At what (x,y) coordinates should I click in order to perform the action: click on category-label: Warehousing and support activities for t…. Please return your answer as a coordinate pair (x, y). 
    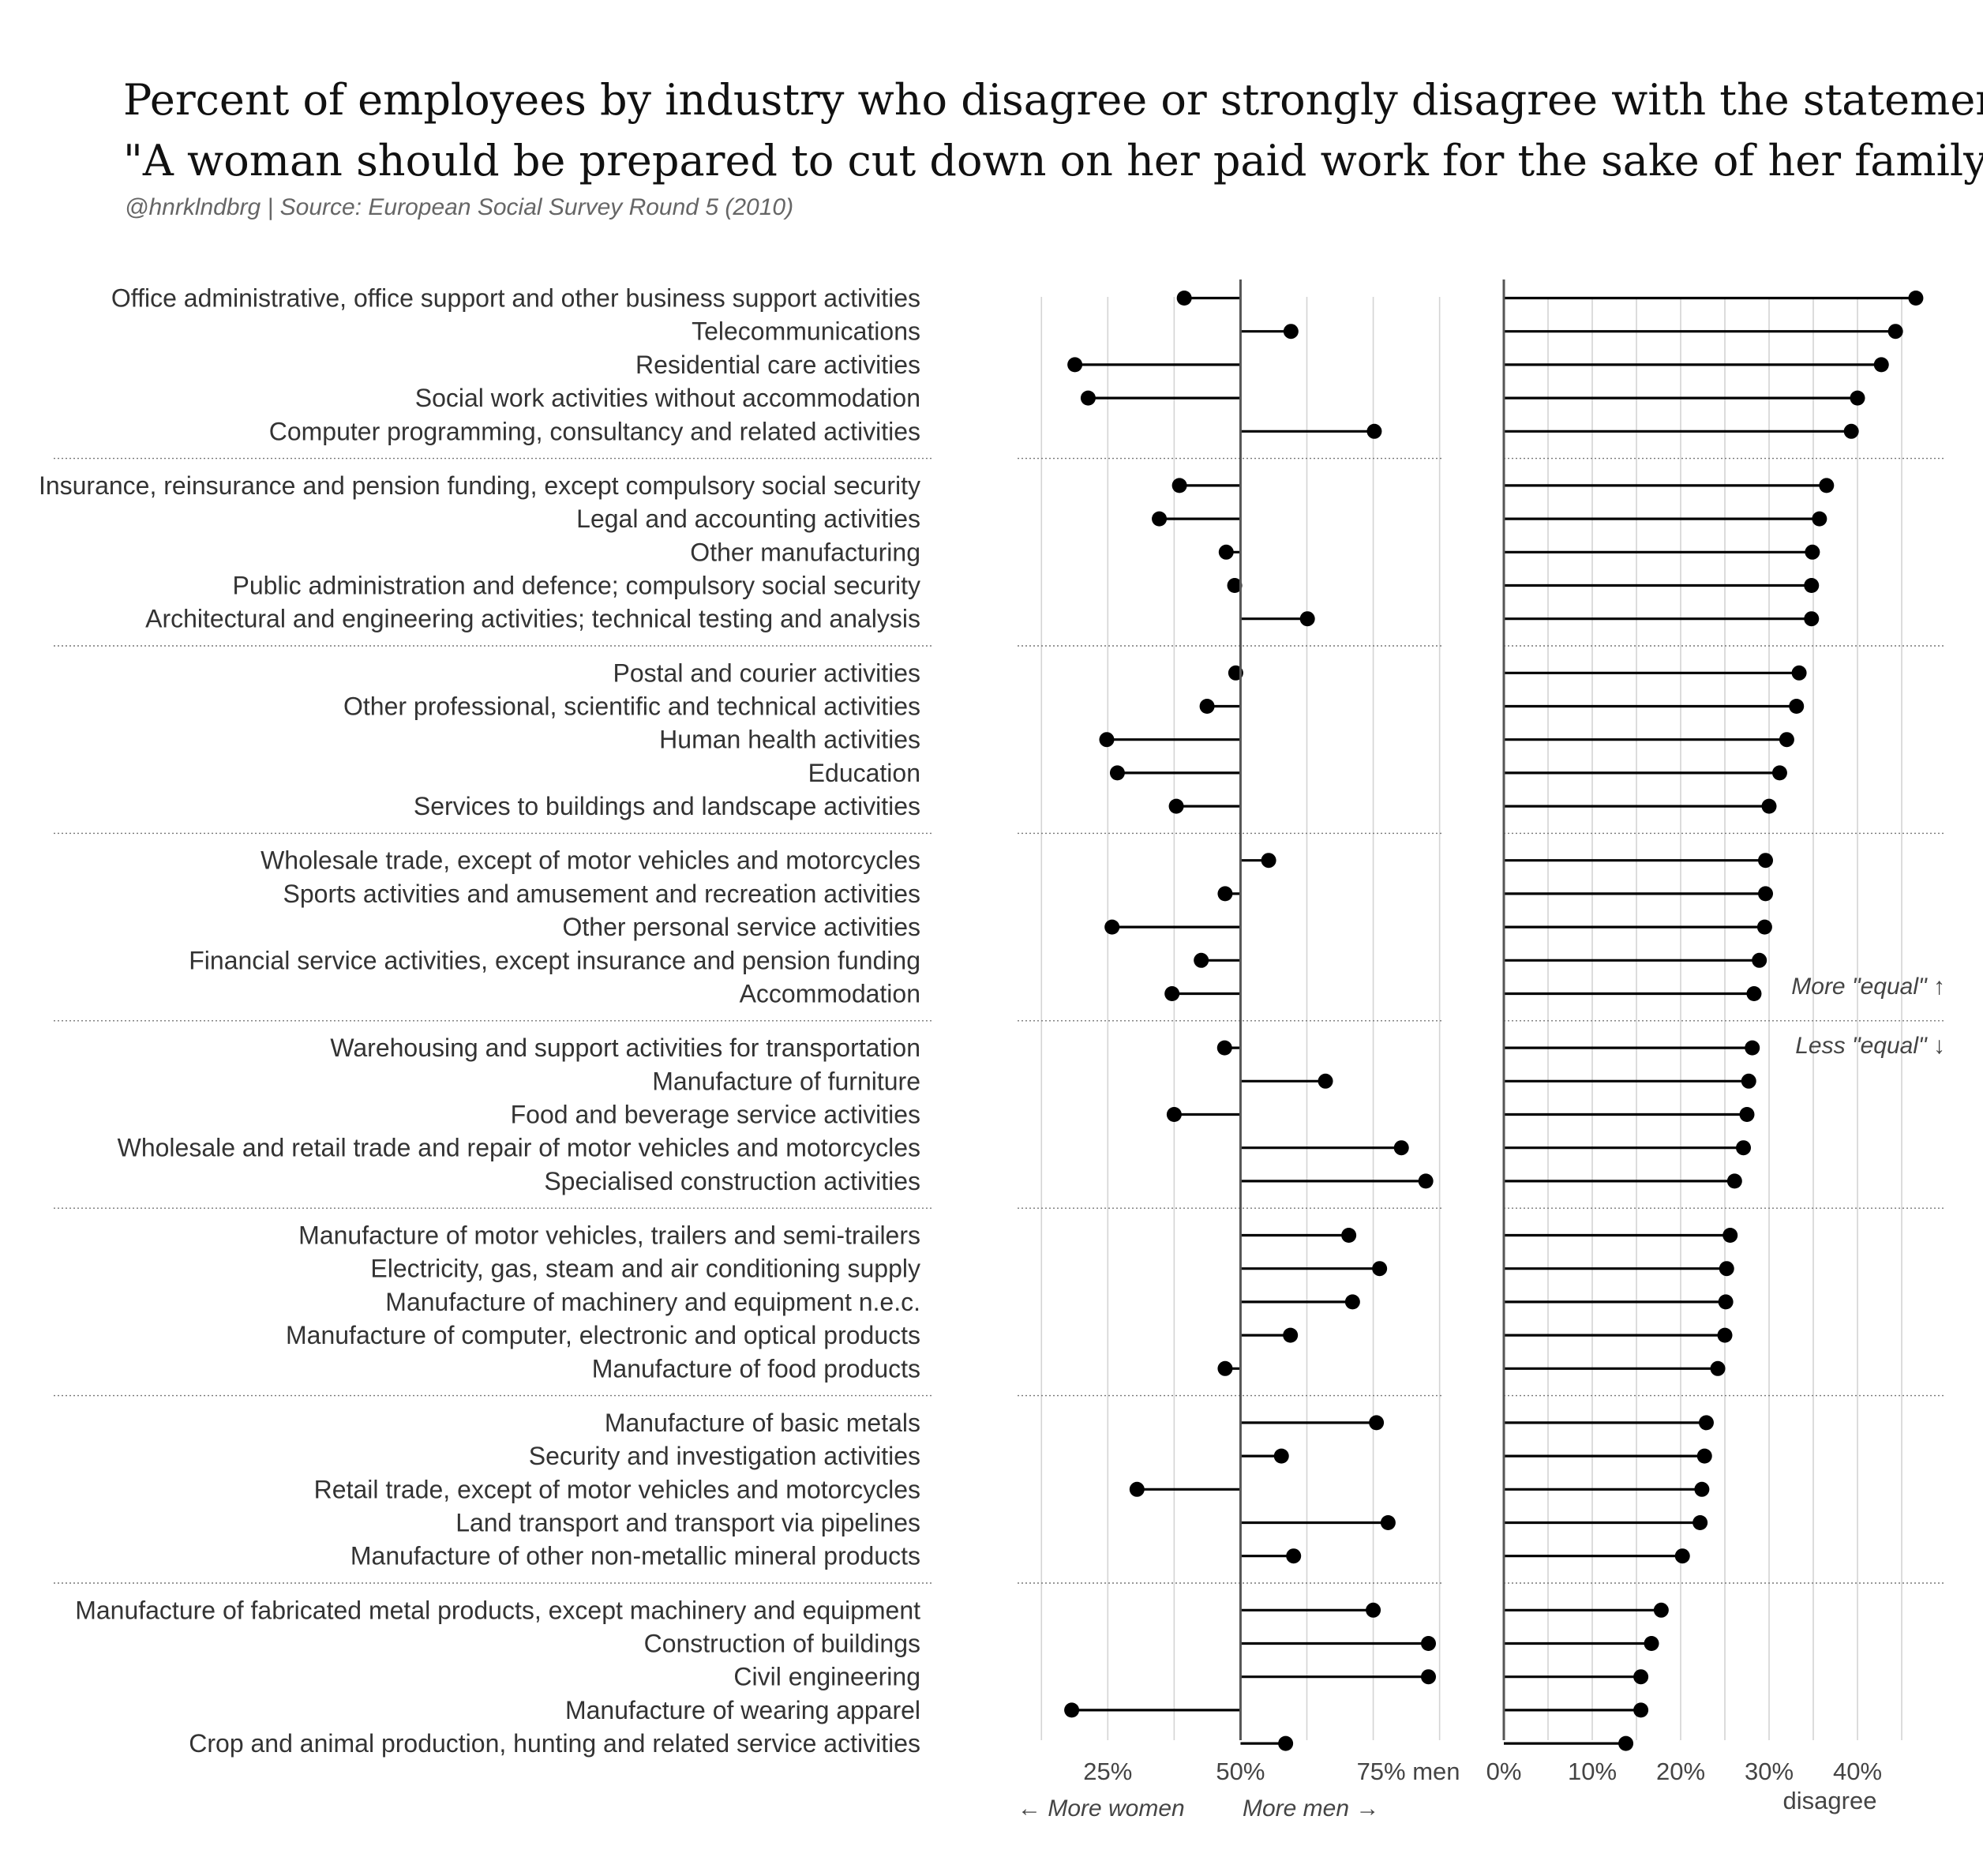
    Looking at the image, I should click on (625, 1048).